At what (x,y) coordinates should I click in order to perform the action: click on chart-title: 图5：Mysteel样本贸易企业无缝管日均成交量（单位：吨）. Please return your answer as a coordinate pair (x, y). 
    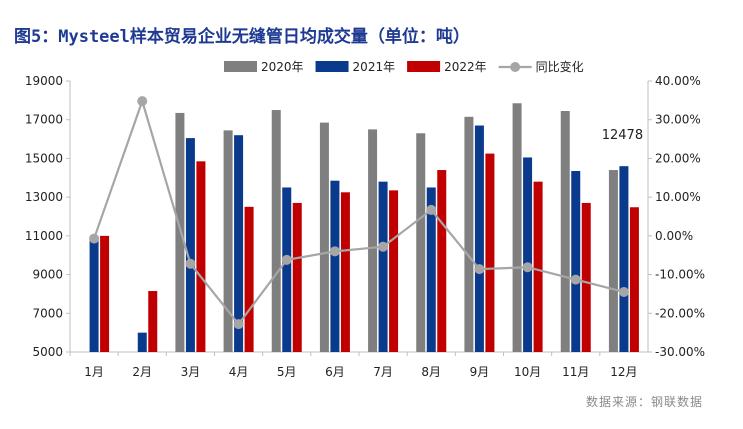
    Looking at the image, I should click on (242, 37).